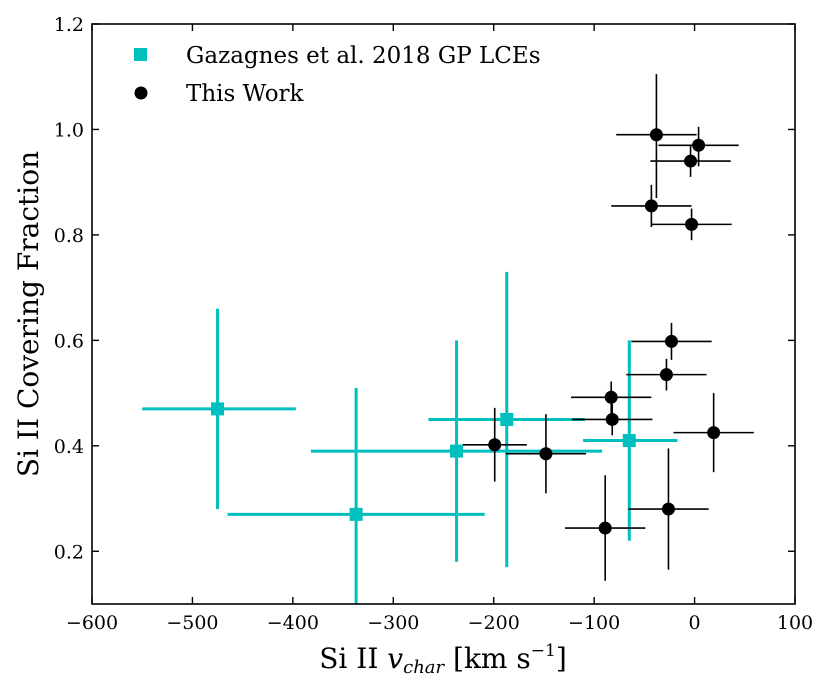  I want to click on y-tick-label: 0.6, so click(69, 341).